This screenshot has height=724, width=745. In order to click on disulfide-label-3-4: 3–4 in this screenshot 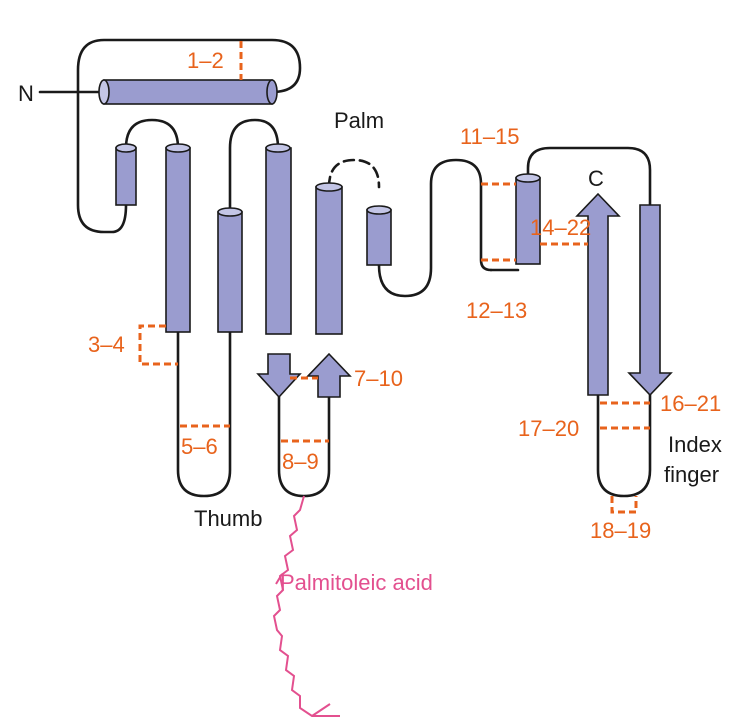, I will do `click(106, 344)`.